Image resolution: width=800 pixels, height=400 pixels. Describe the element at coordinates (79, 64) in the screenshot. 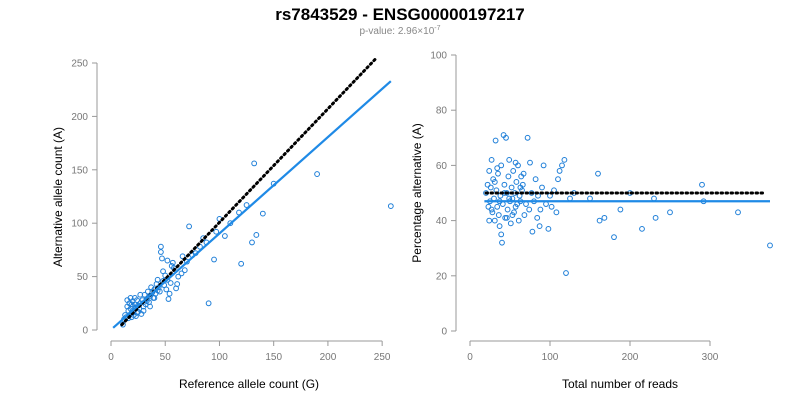

I see `left-y-tick-label: 250` at that location.